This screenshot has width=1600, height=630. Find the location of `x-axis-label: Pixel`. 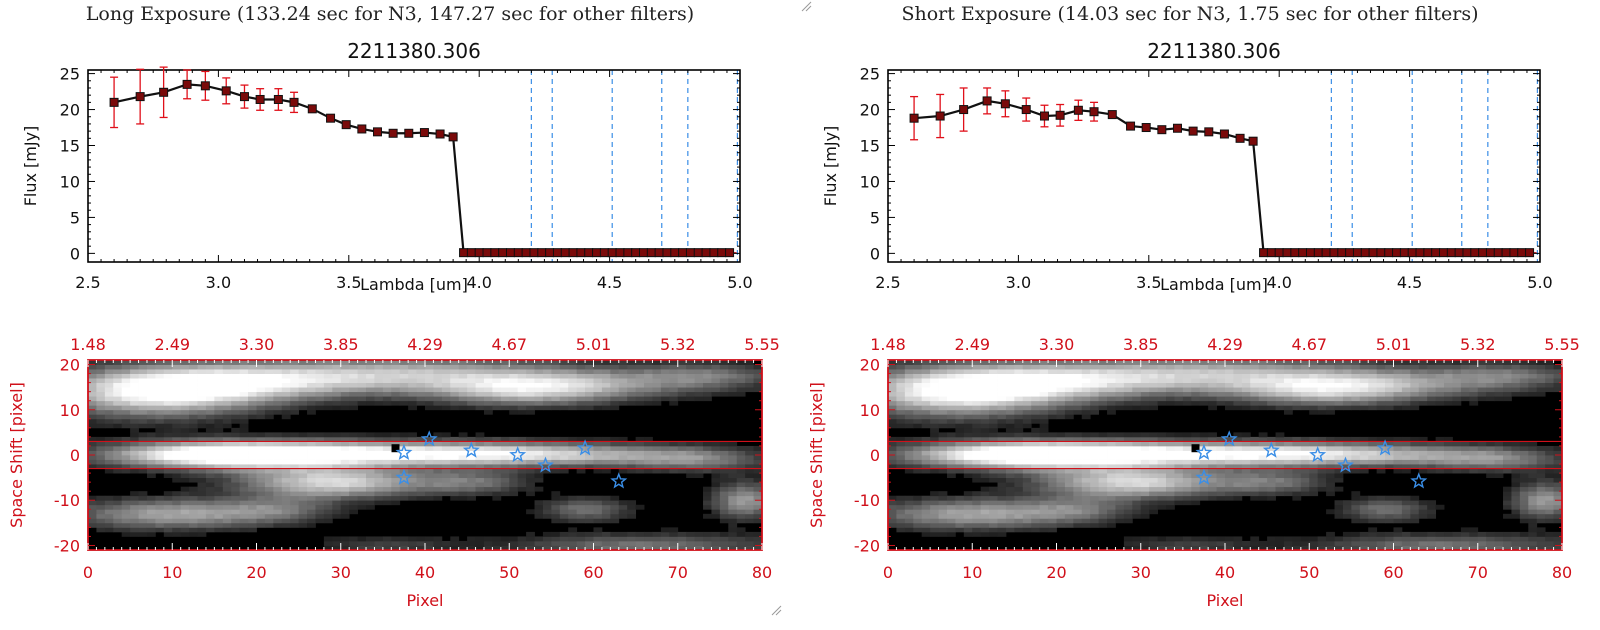

x-axis-label: Pixel is located at coordinates (424, 600).